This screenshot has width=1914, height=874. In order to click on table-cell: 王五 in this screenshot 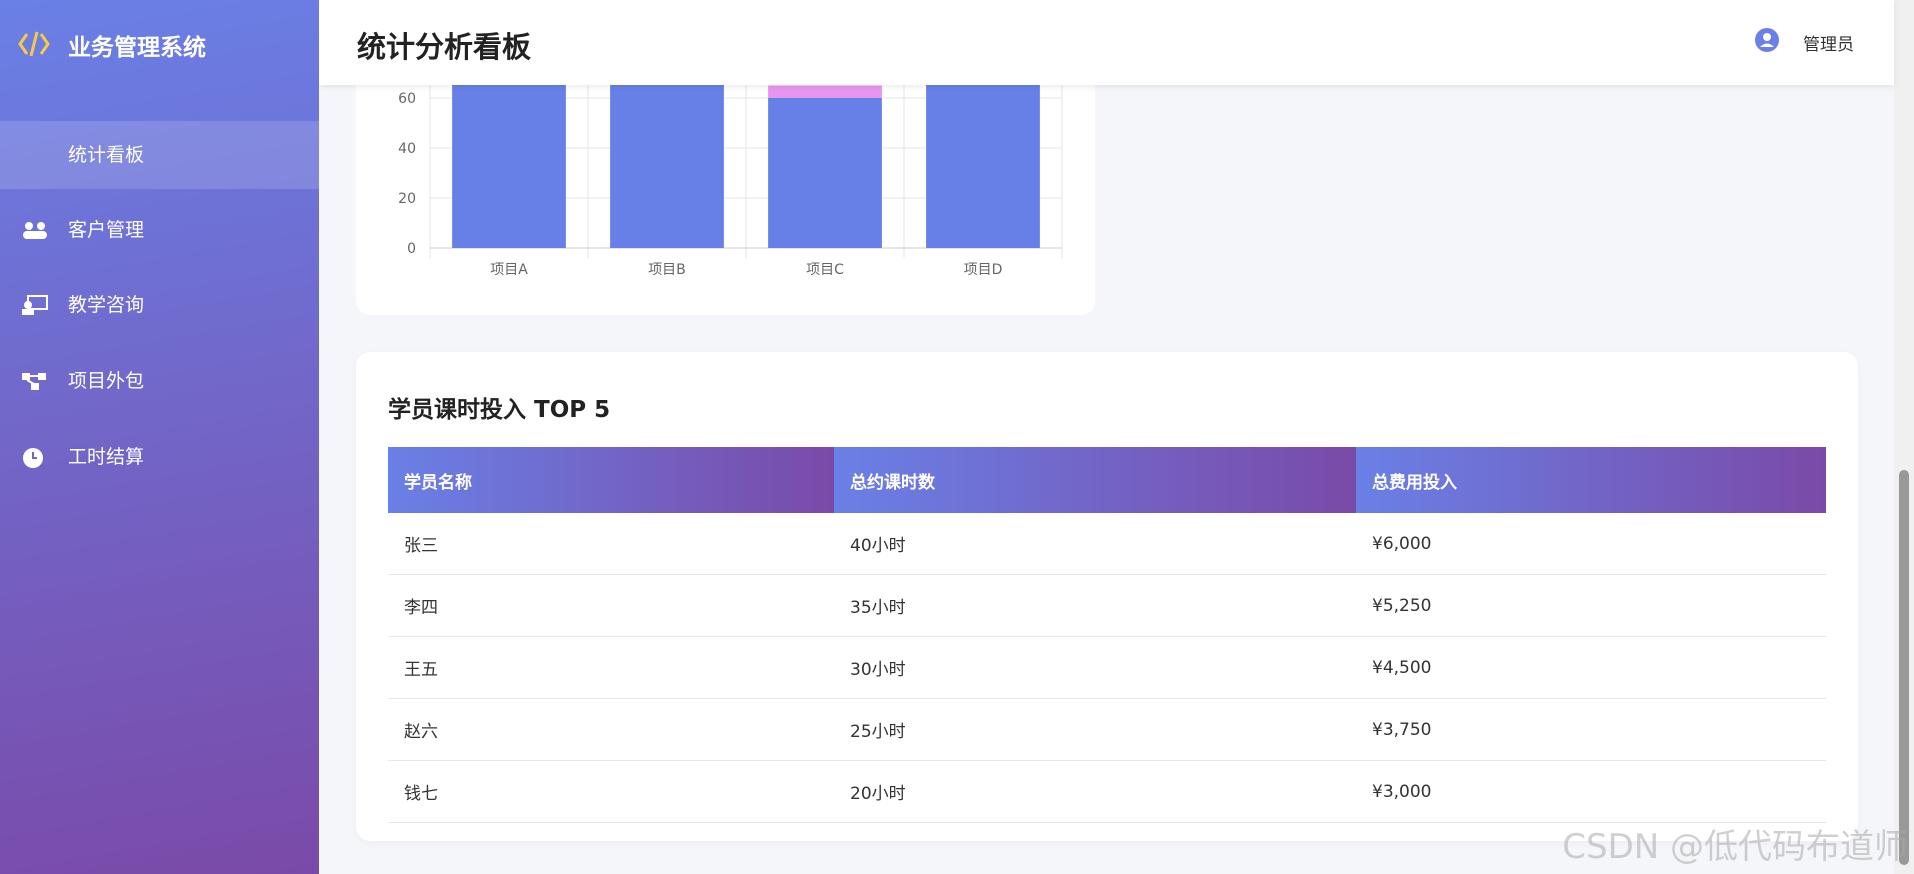, I will do `click(611, 667)`.